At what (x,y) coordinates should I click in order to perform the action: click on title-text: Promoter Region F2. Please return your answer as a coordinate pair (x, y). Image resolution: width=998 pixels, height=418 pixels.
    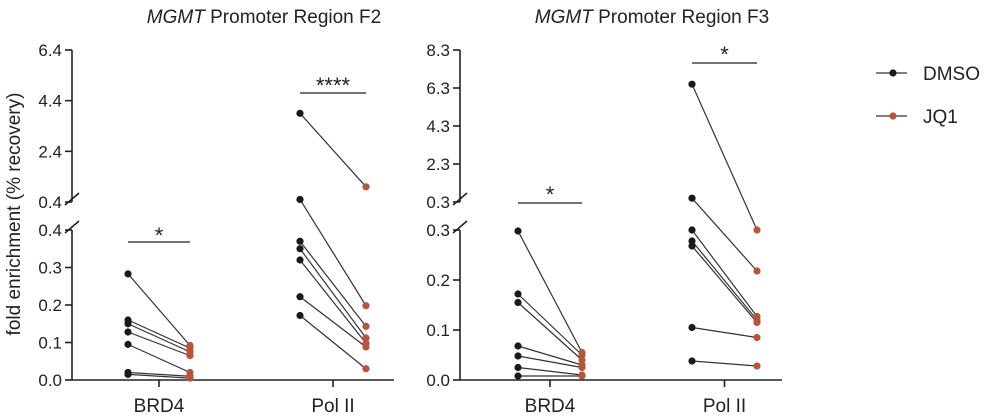
    Looking at the image, I should click on (293, 17).